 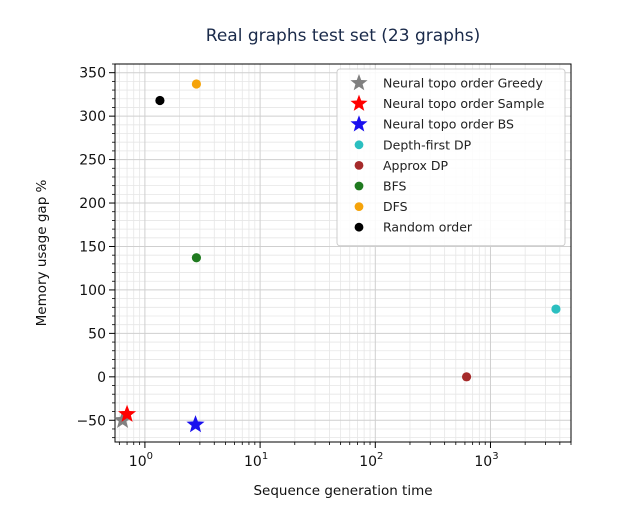 I want to click on legend-label-neural-topo-order-greedy: Neural topo order Greedy, so click(x=463, y=83).